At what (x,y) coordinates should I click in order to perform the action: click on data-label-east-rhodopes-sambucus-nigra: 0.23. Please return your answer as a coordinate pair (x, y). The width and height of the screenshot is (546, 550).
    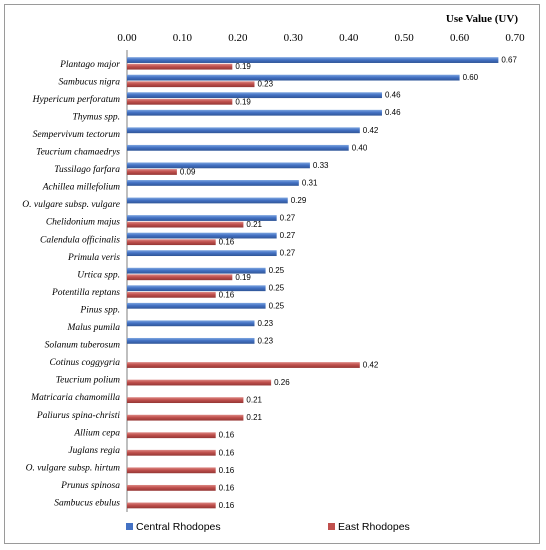
    Looking at the image, I should click on (265, 84).